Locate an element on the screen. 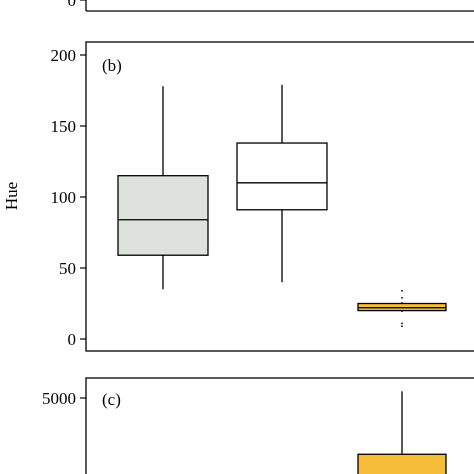 The image size is (474, 474). y-axis-title: Hue is located at coordinates (11, 196).